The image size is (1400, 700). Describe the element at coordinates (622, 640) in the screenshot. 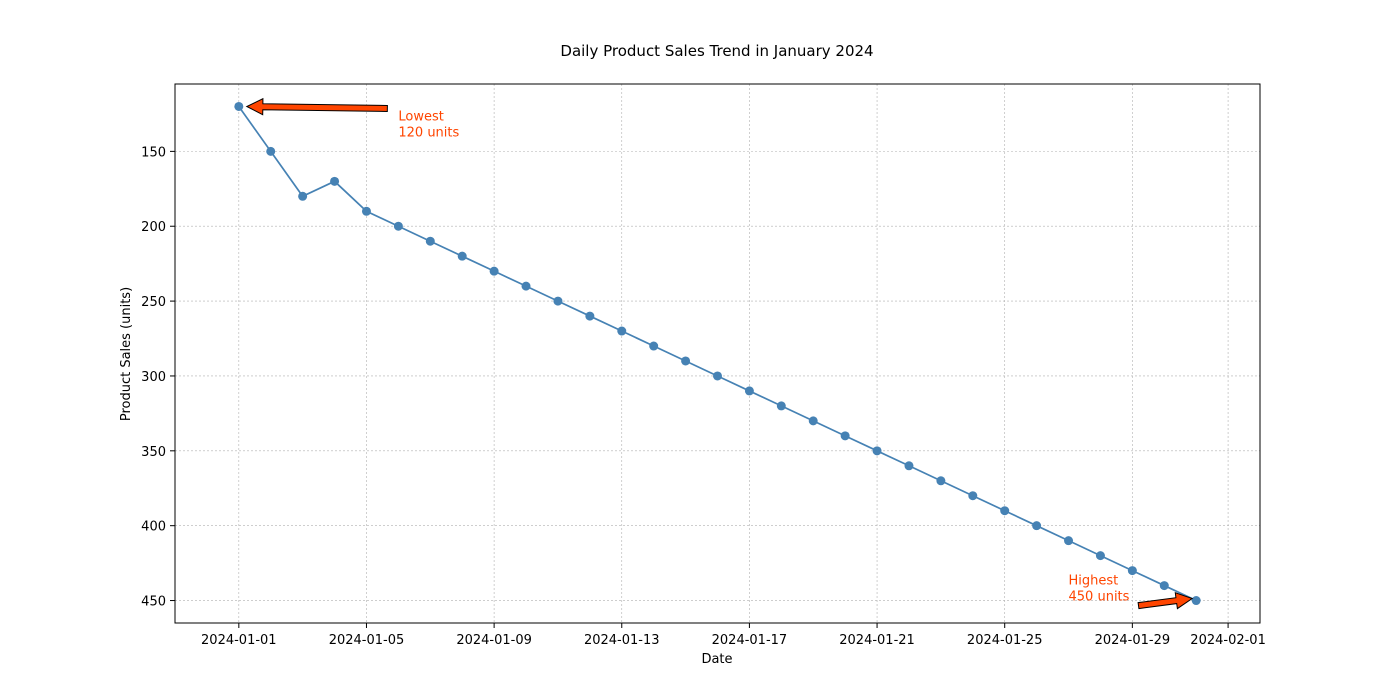

I see `x-tick-label: 2024-01-13` at that location.